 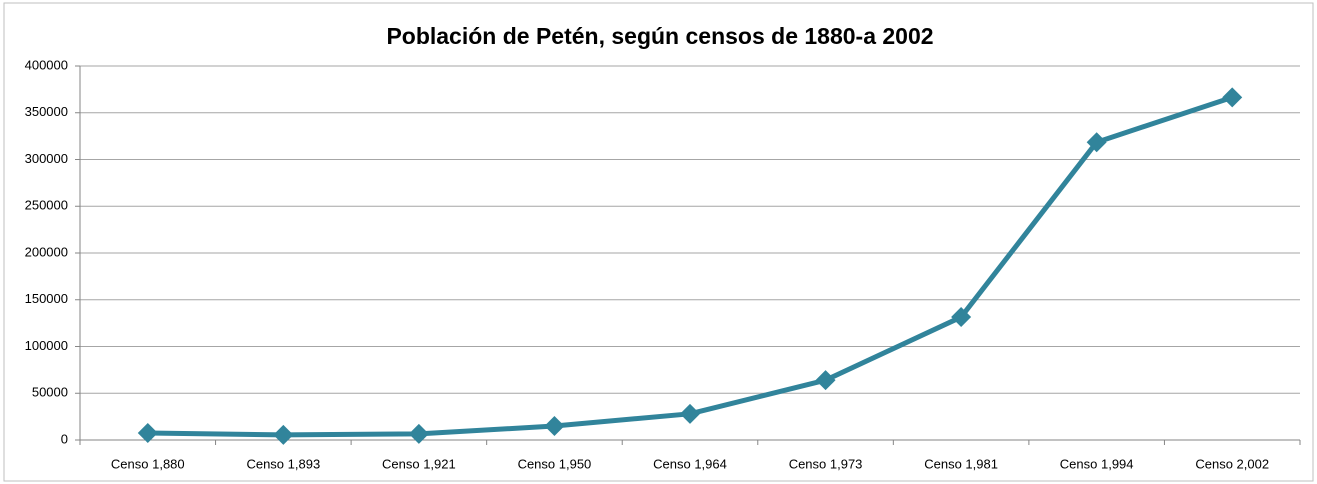 What do you see at coordinates (46, 205) in the screenshot?
I see `y-tick-label: 250000` at bounding box center [46, 205].